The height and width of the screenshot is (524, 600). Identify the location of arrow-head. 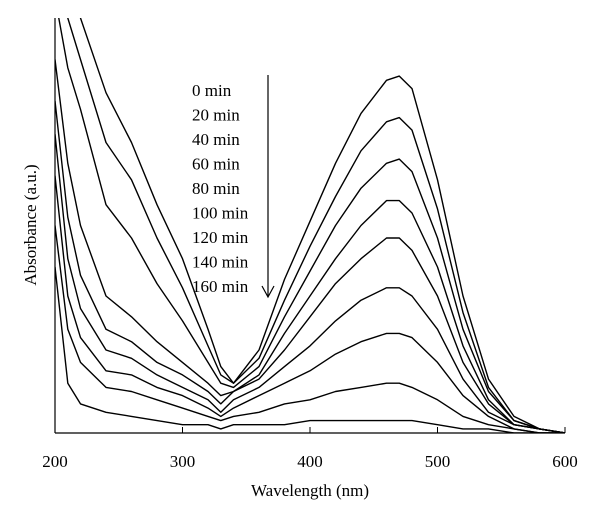
(268, 292).